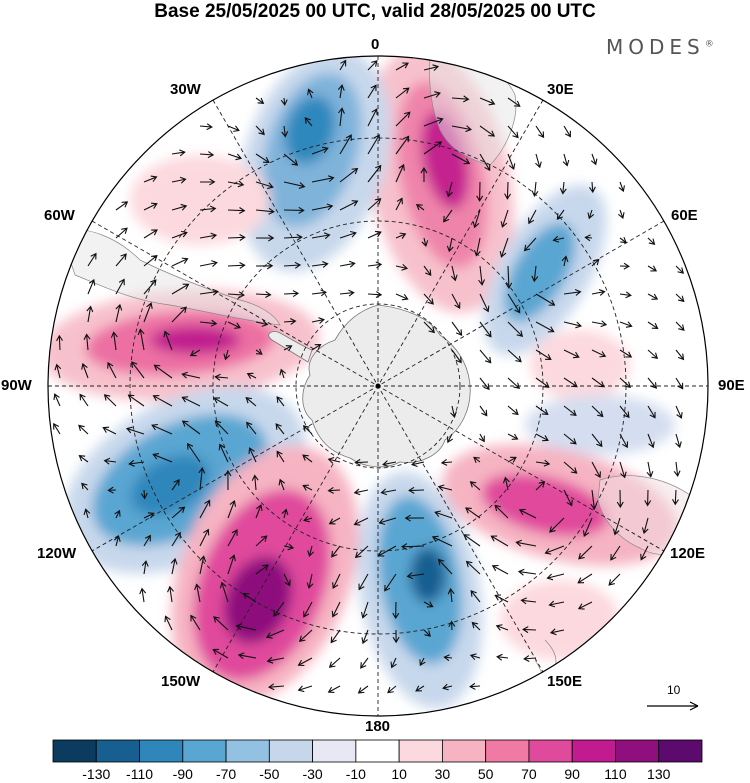 This screenshot has height=783, width=750. What do you see at coordinates (226, 774) in the screenshot?
I see `colorbar-tick-label: -70` at bounding box center [226, 774].